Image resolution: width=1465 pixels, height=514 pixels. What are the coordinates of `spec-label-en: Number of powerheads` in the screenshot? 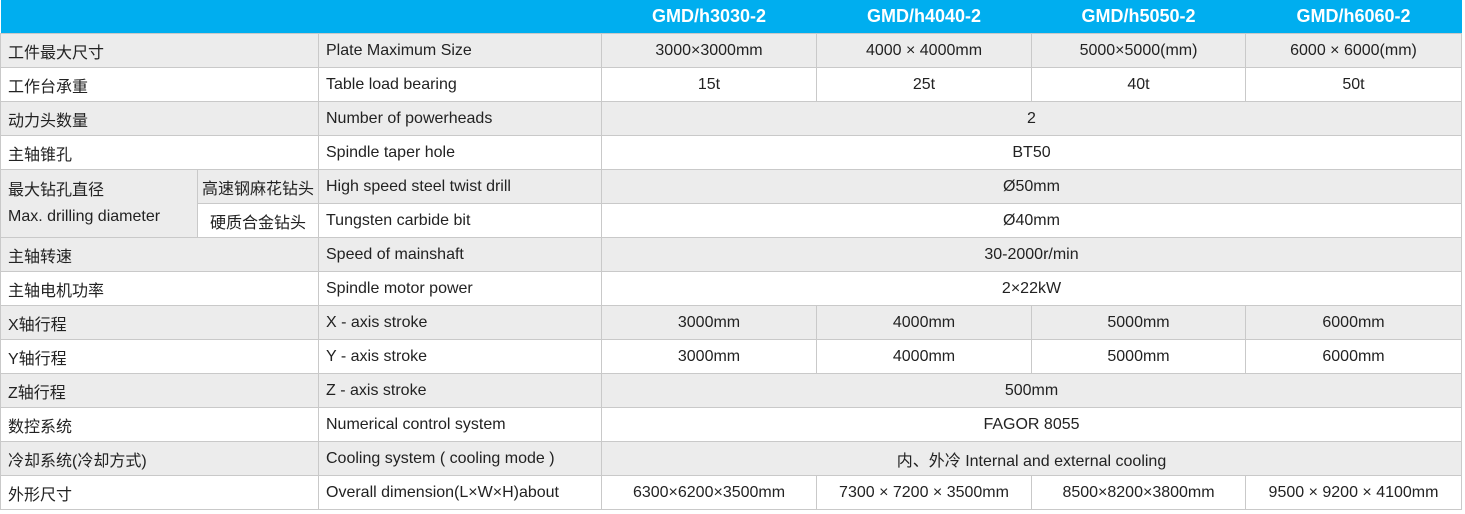 It's located at (460, 118).